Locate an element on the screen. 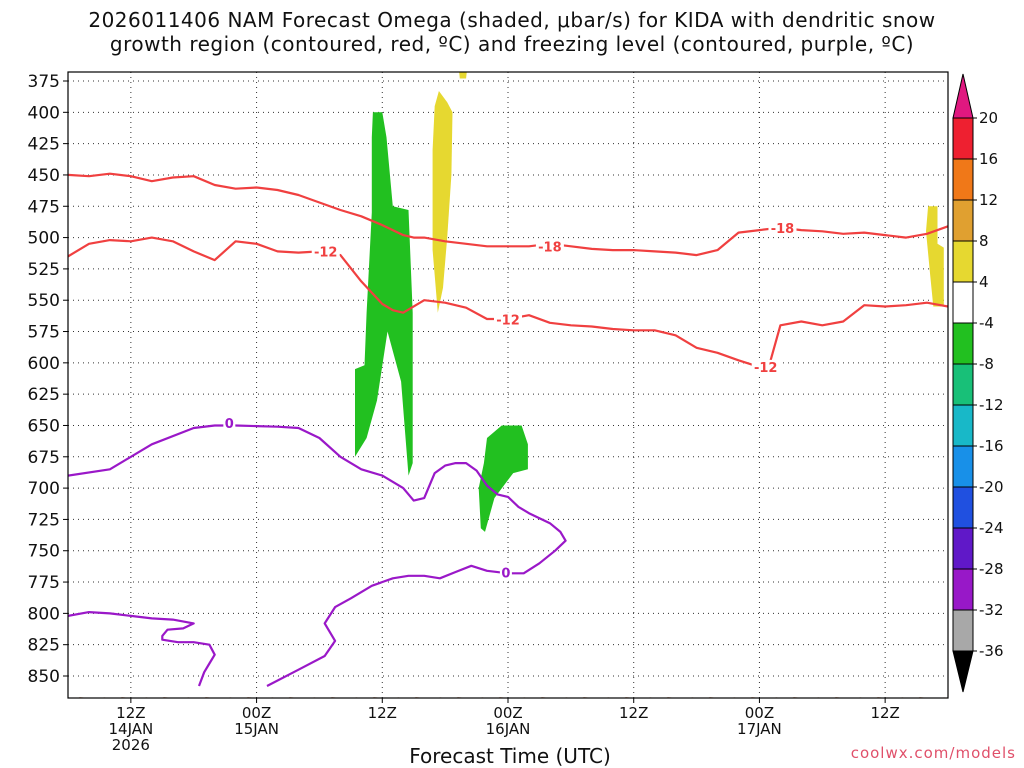 The width and height of the screenshot is (1024, 768). colorbar-label: -36 is located at coordinates (991, 651).